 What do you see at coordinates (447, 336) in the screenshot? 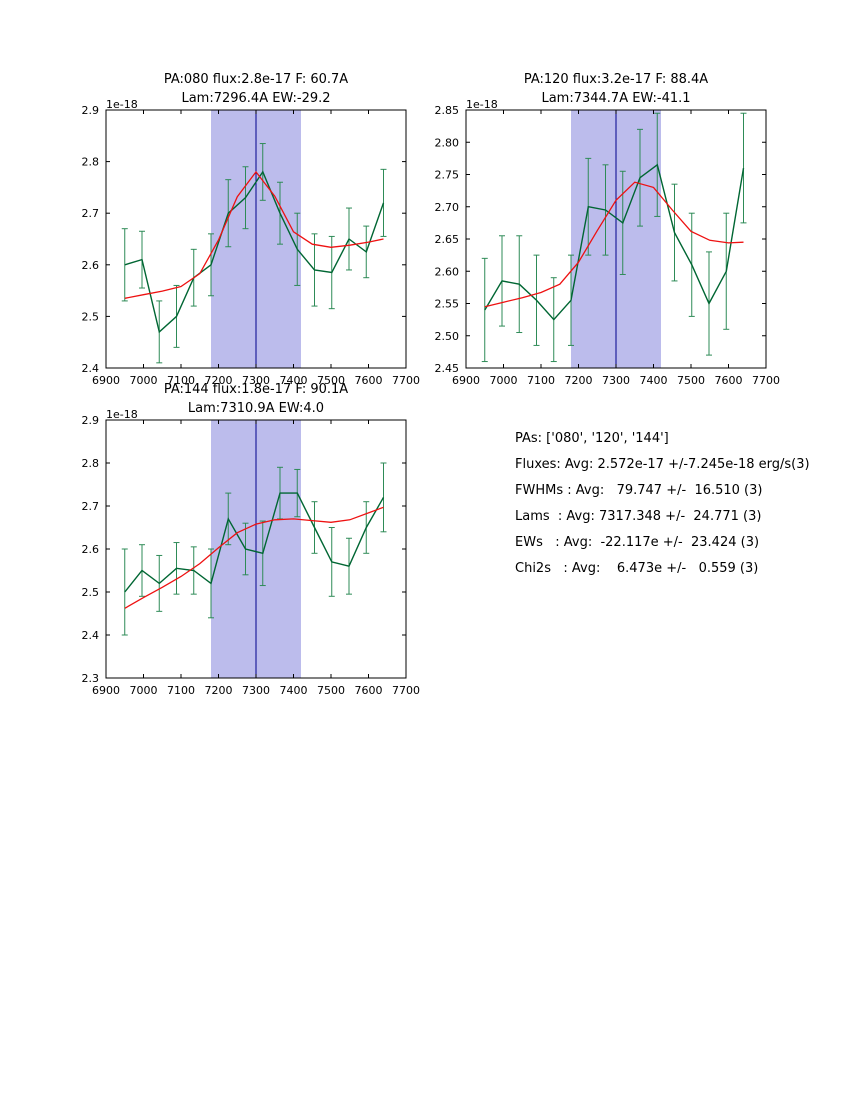
I see `y-tick-label: 2.50` at bounding box center [447, 336].